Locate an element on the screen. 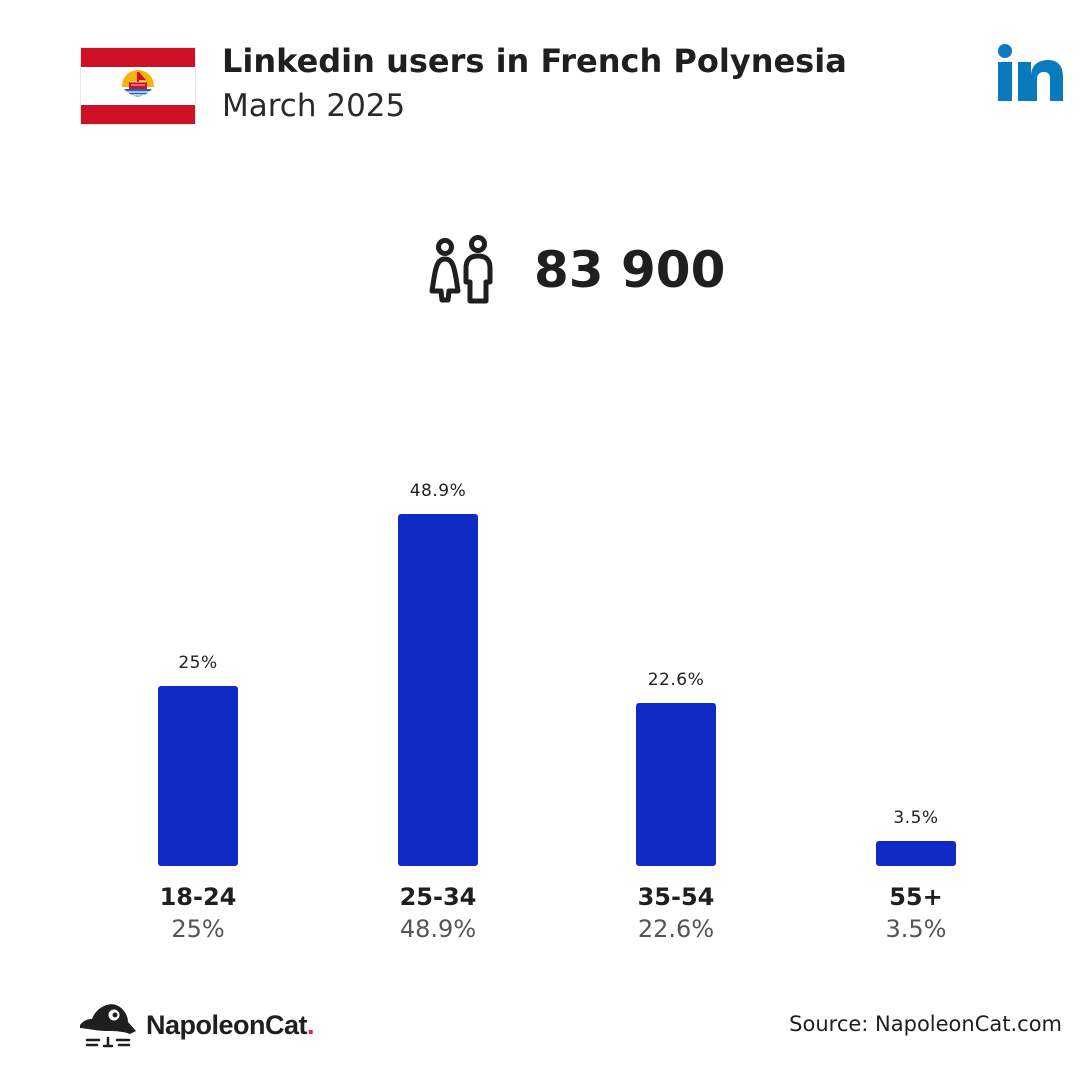 Image resolution: width=1080 pixels, height=1080 pixels. bar-data-label: 22.6% is located at coordinates (676, 680).